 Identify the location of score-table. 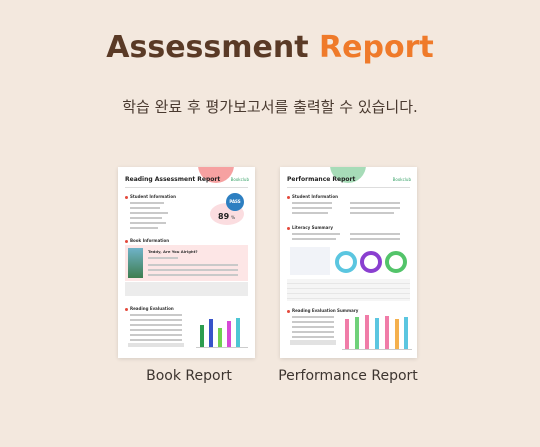
(348, 290).